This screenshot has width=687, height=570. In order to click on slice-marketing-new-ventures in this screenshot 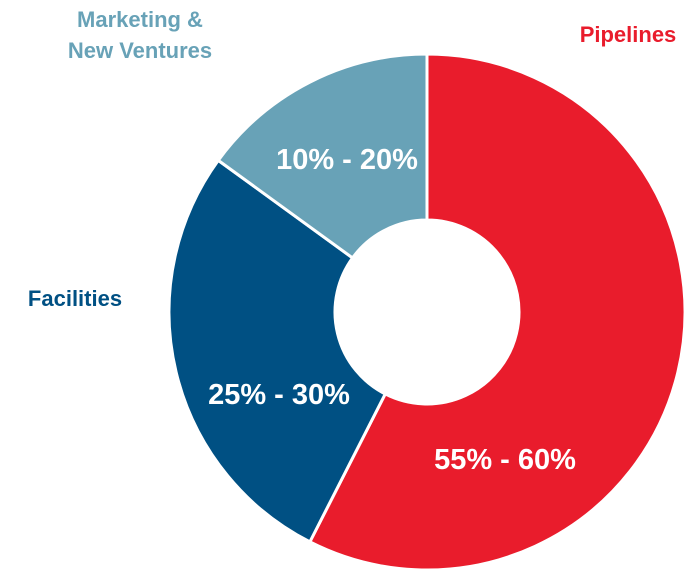, I will do `click(322, 156)`.